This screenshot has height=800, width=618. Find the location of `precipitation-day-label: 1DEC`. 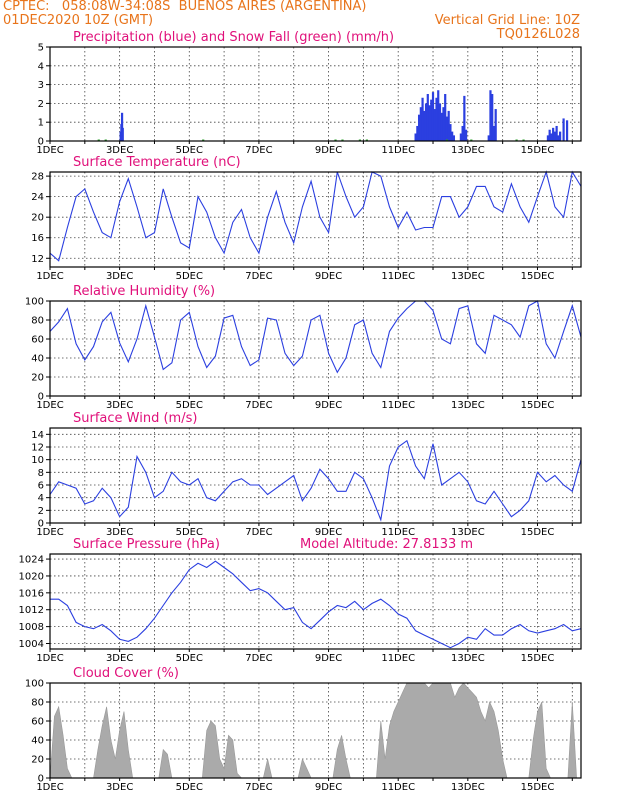

precipitation-day-label: 1DEC is located at coordinates (49, 150).